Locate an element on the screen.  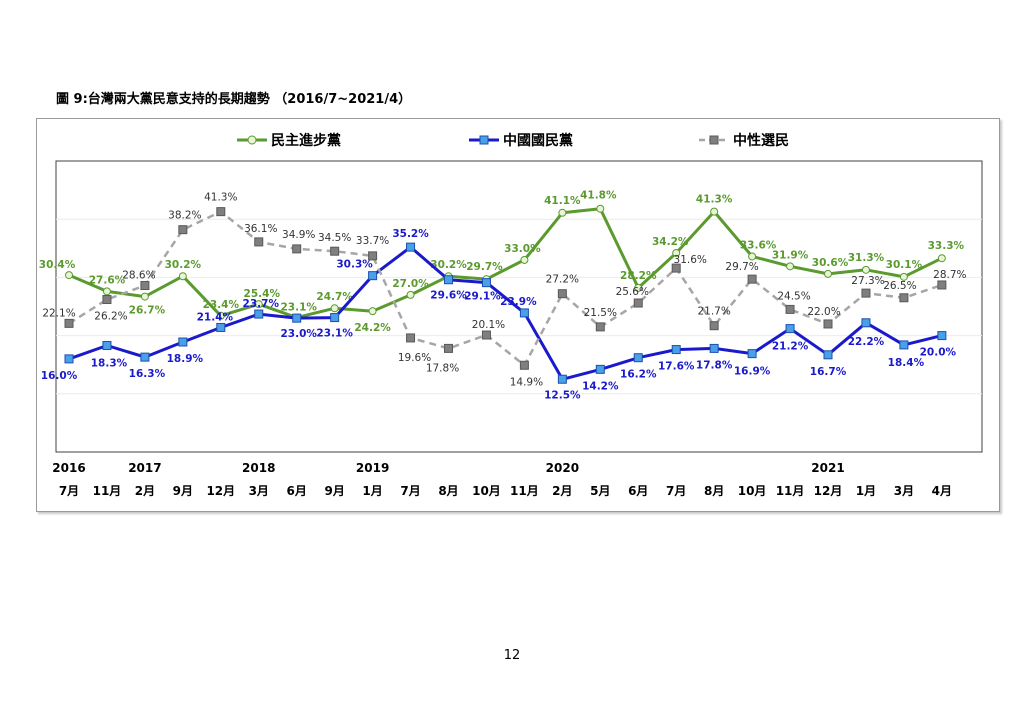
data-label: 22.2% is located at coordinates (866, 342).